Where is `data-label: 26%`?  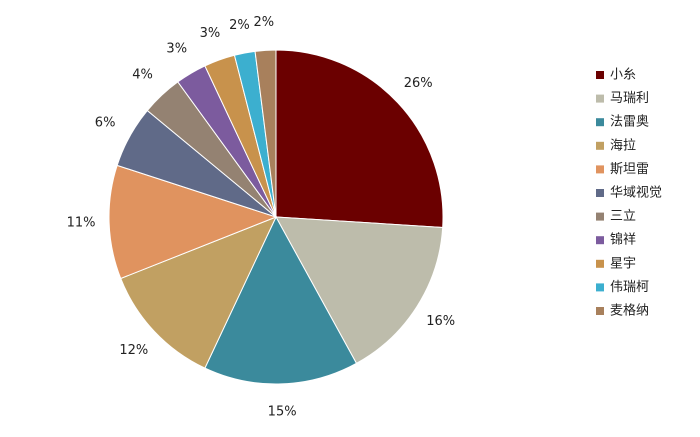 data-label: 26% is located at coordinates (418, 83).